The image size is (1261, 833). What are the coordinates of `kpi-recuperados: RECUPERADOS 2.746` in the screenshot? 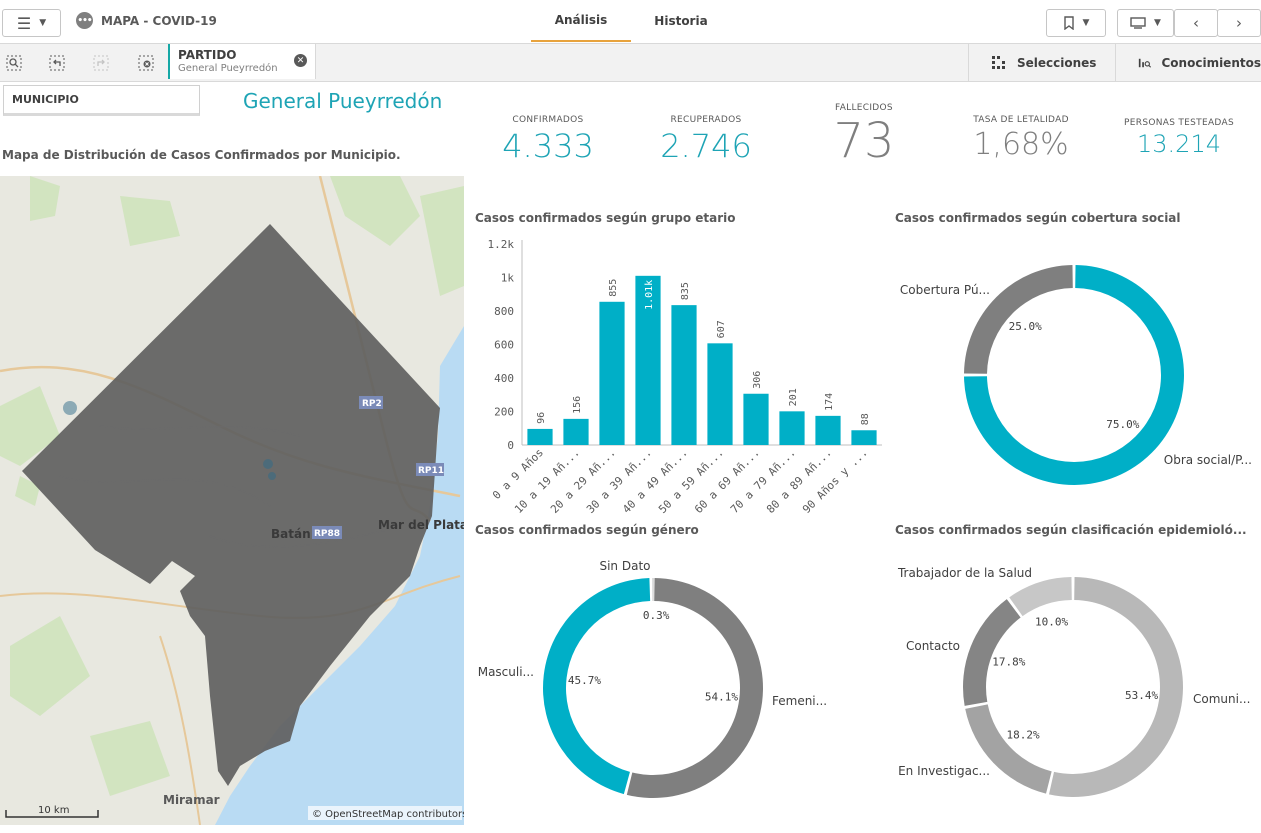 It's located at (706, 140).